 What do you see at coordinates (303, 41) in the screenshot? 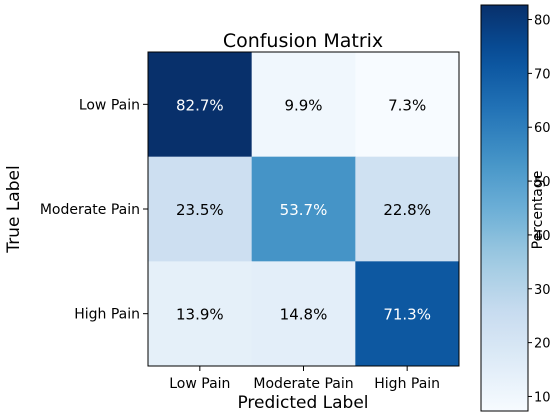
I see `chart-title: Confusion Matrix` at bounding box center [303, 41].